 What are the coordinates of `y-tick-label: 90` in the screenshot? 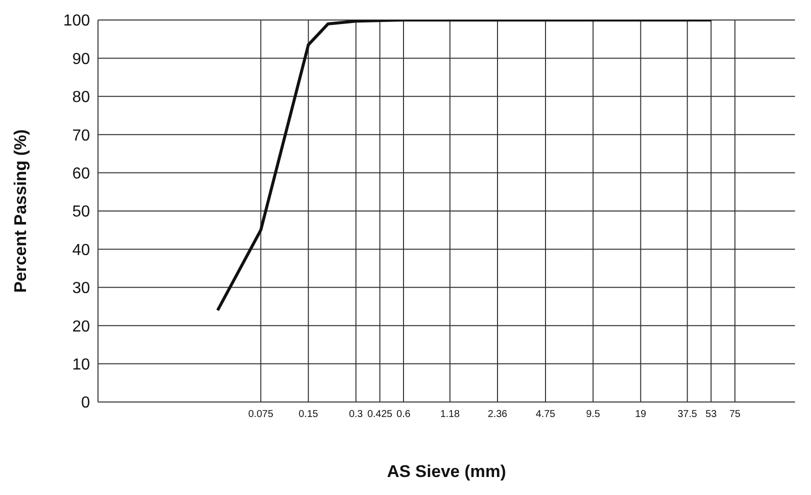 It's located at (81, 59).